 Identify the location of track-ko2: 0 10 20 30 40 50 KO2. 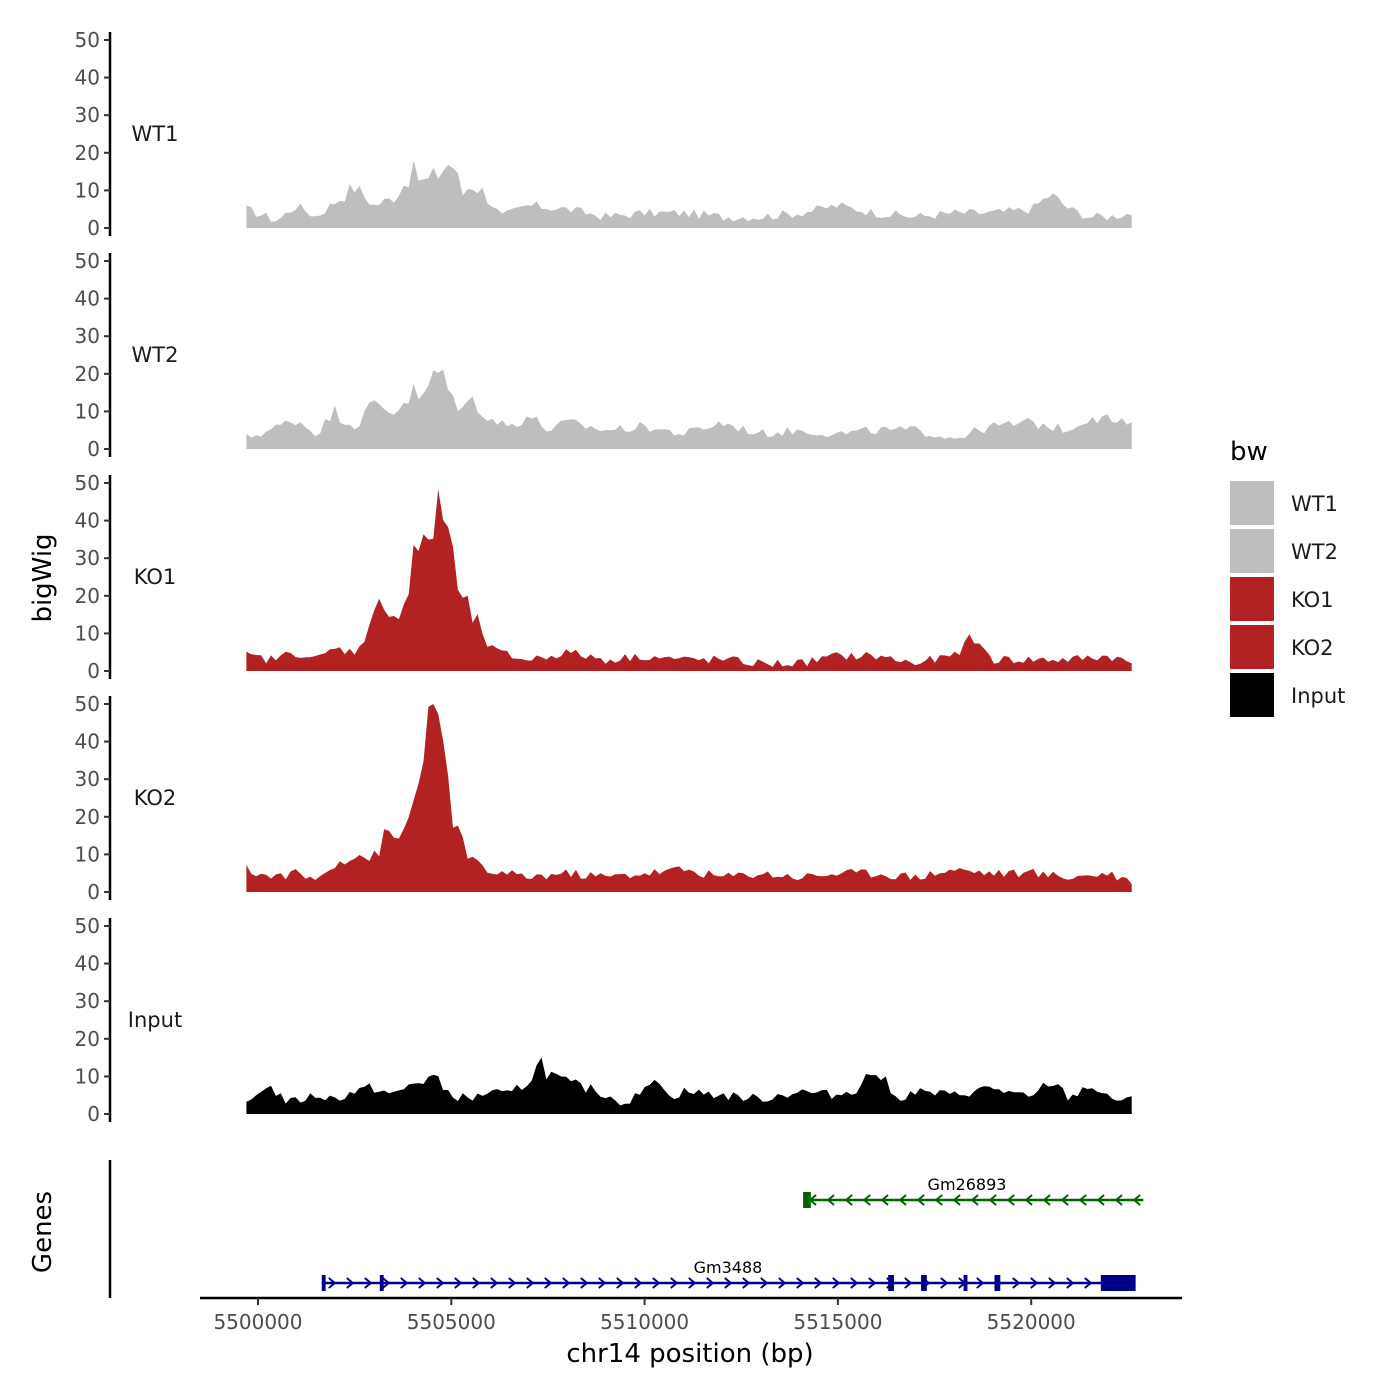
(603, 798).